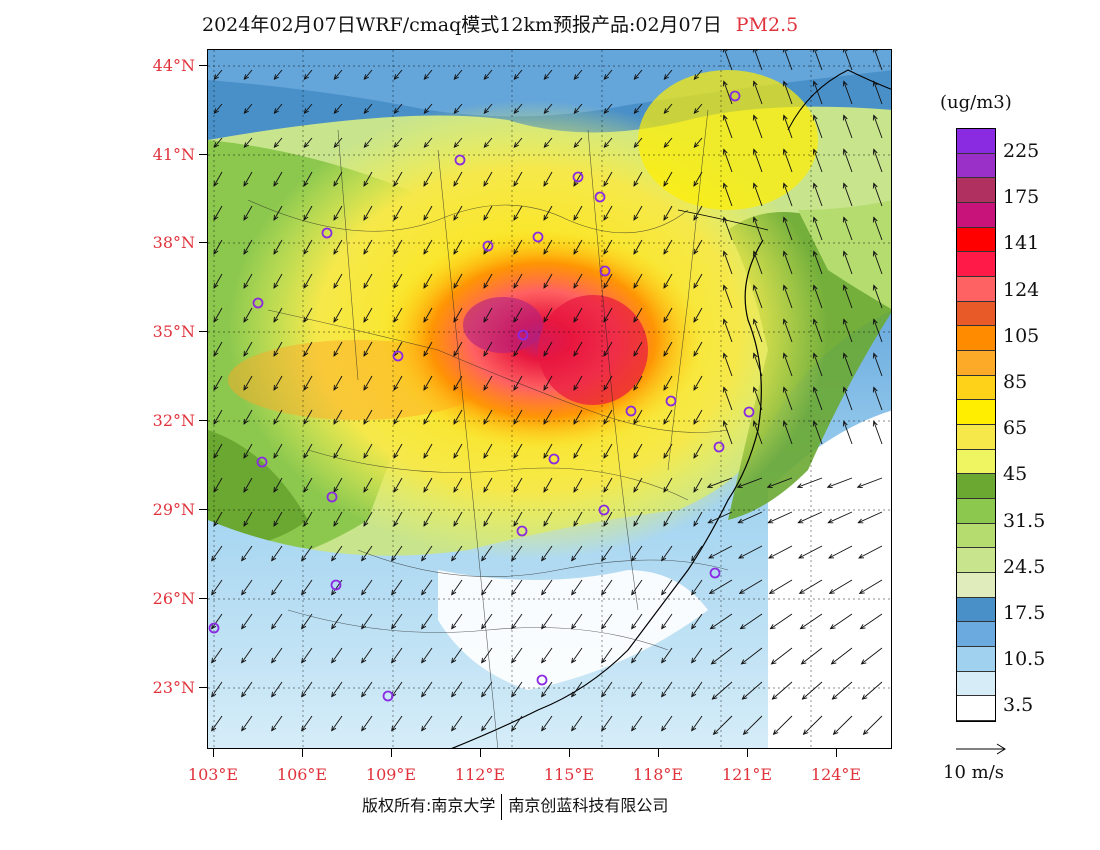 The image size is (1100, 850). What do you see at coordinates (658, 774) in the screenshot?
I see `lon-label-118: 118°E` at bounding box center [658, 774].